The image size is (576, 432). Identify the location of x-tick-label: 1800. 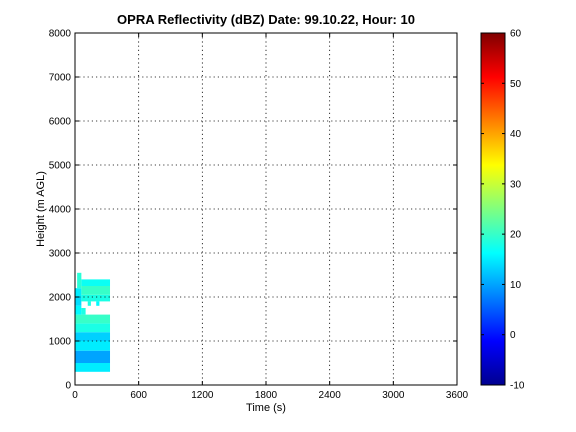
(266, 395).